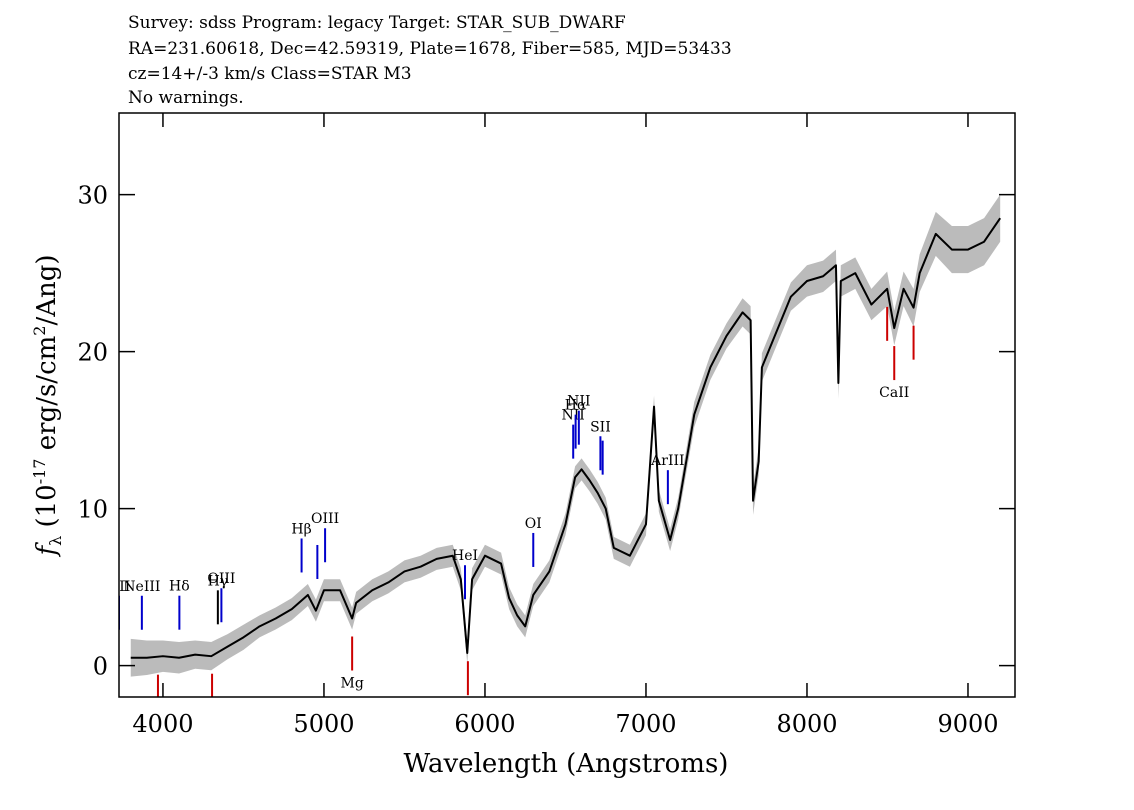  Describe the element at coordinates (47, 510) in the screenshot. I see `y-label-part: (10` at that location.